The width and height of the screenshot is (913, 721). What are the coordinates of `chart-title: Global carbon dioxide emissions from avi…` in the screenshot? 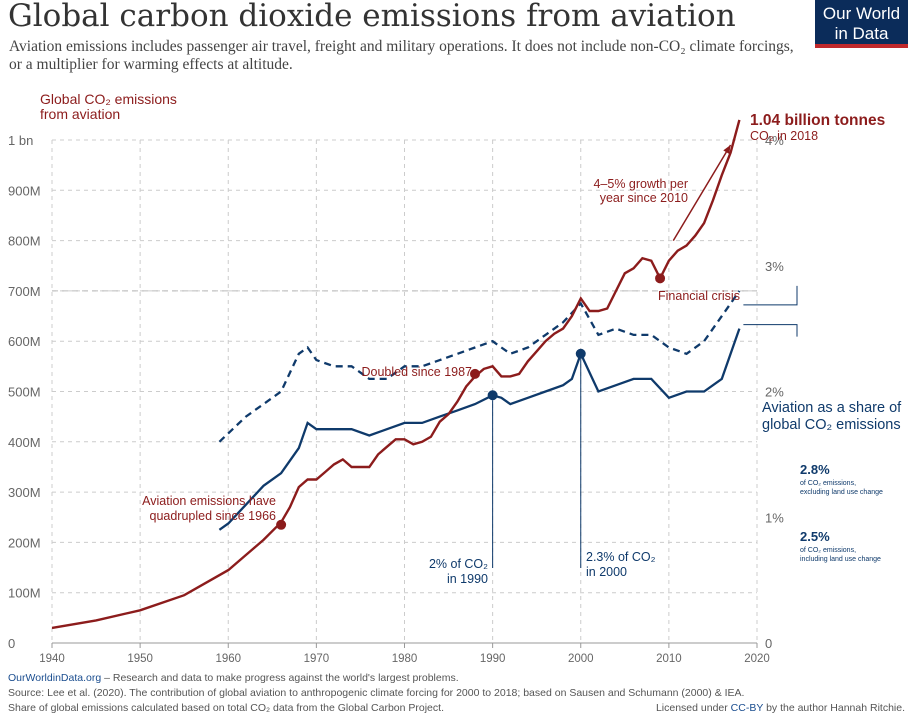 It's located at (372, 17).